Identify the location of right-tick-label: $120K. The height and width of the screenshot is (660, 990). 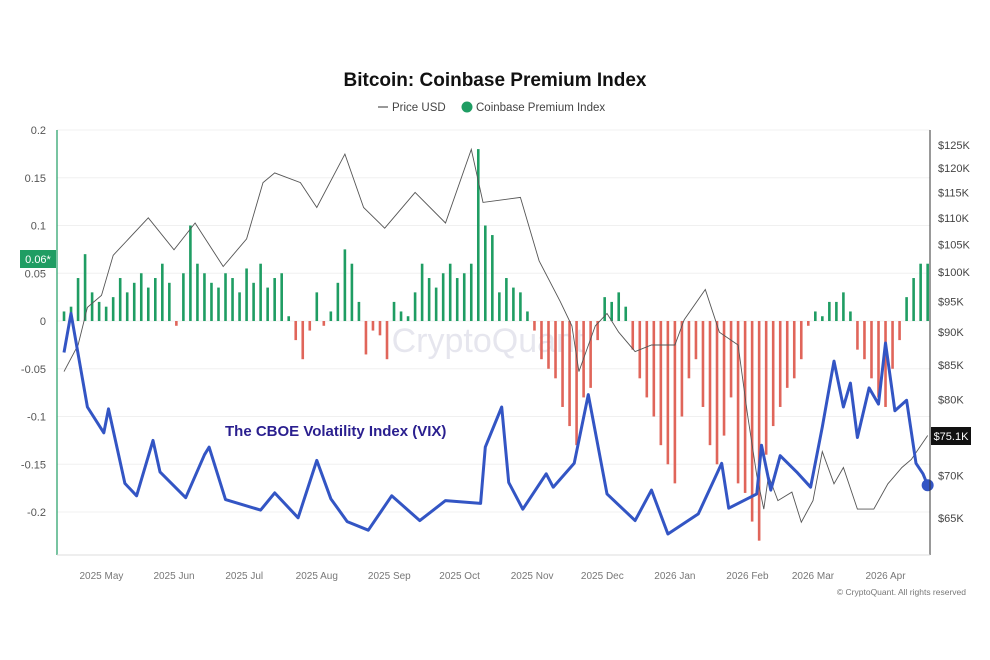
(954, 169).